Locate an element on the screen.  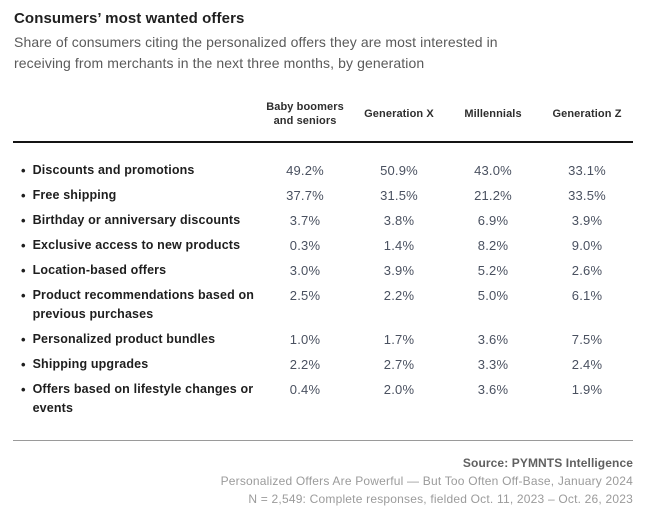
value-cell: 31.5% is located at coordinates (399, 195).